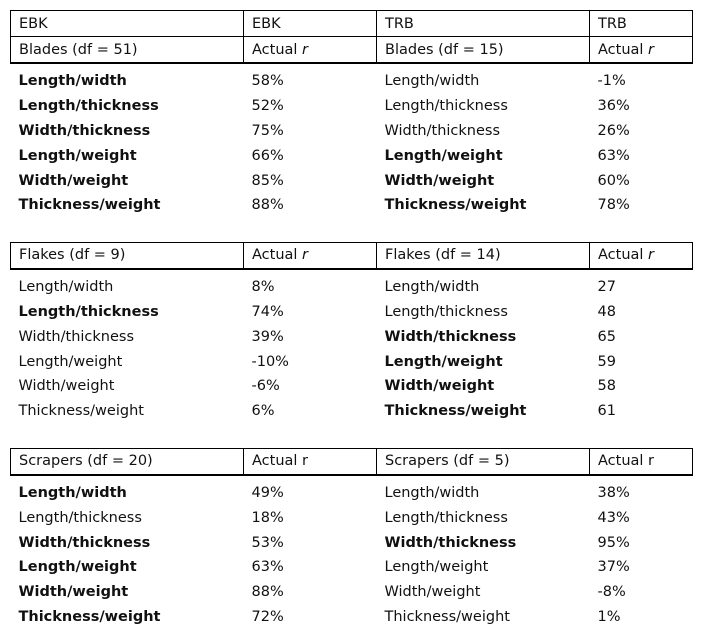 The height and width of the screenshot is (641, 711). What do you see at coordinates (606, 411) in the screenshot?
I see `row-value: 61` at bounding box center [606, 411].